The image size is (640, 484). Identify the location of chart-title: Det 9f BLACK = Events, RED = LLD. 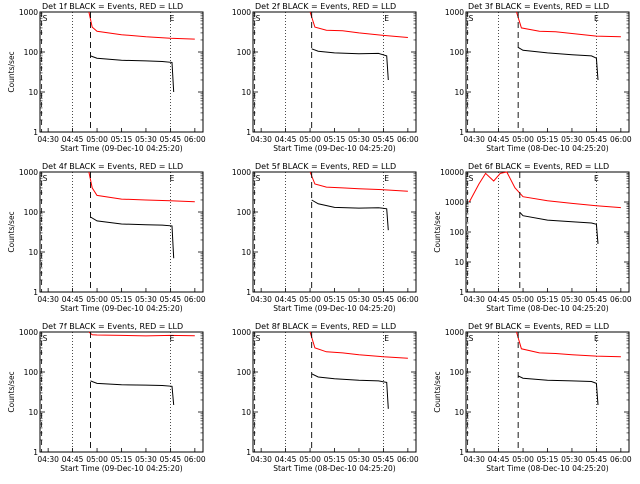
(538, 326).